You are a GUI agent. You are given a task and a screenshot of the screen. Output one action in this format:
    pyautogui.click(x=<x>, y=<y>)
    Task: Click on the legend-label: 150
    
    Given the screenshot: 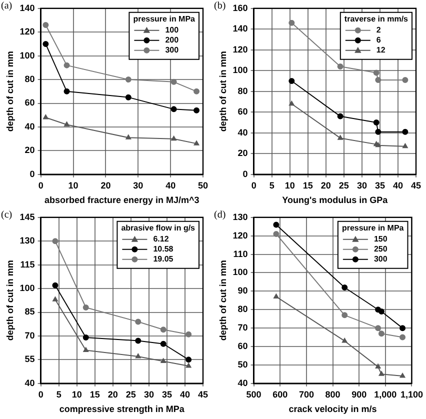 What is the action you would take?
    pyautogui.click(x=381, y=239)
    